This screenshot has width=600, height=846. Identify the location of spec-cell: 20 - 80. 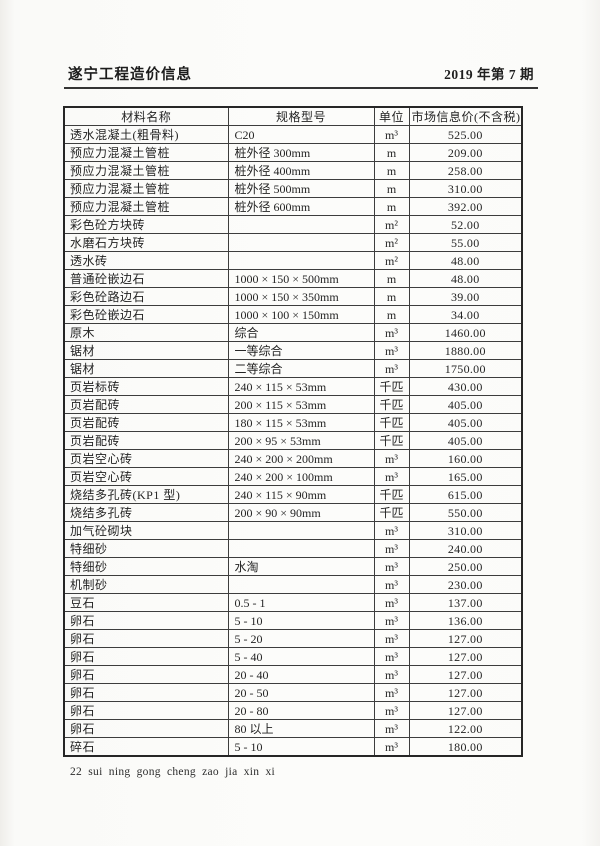
(301, 710).